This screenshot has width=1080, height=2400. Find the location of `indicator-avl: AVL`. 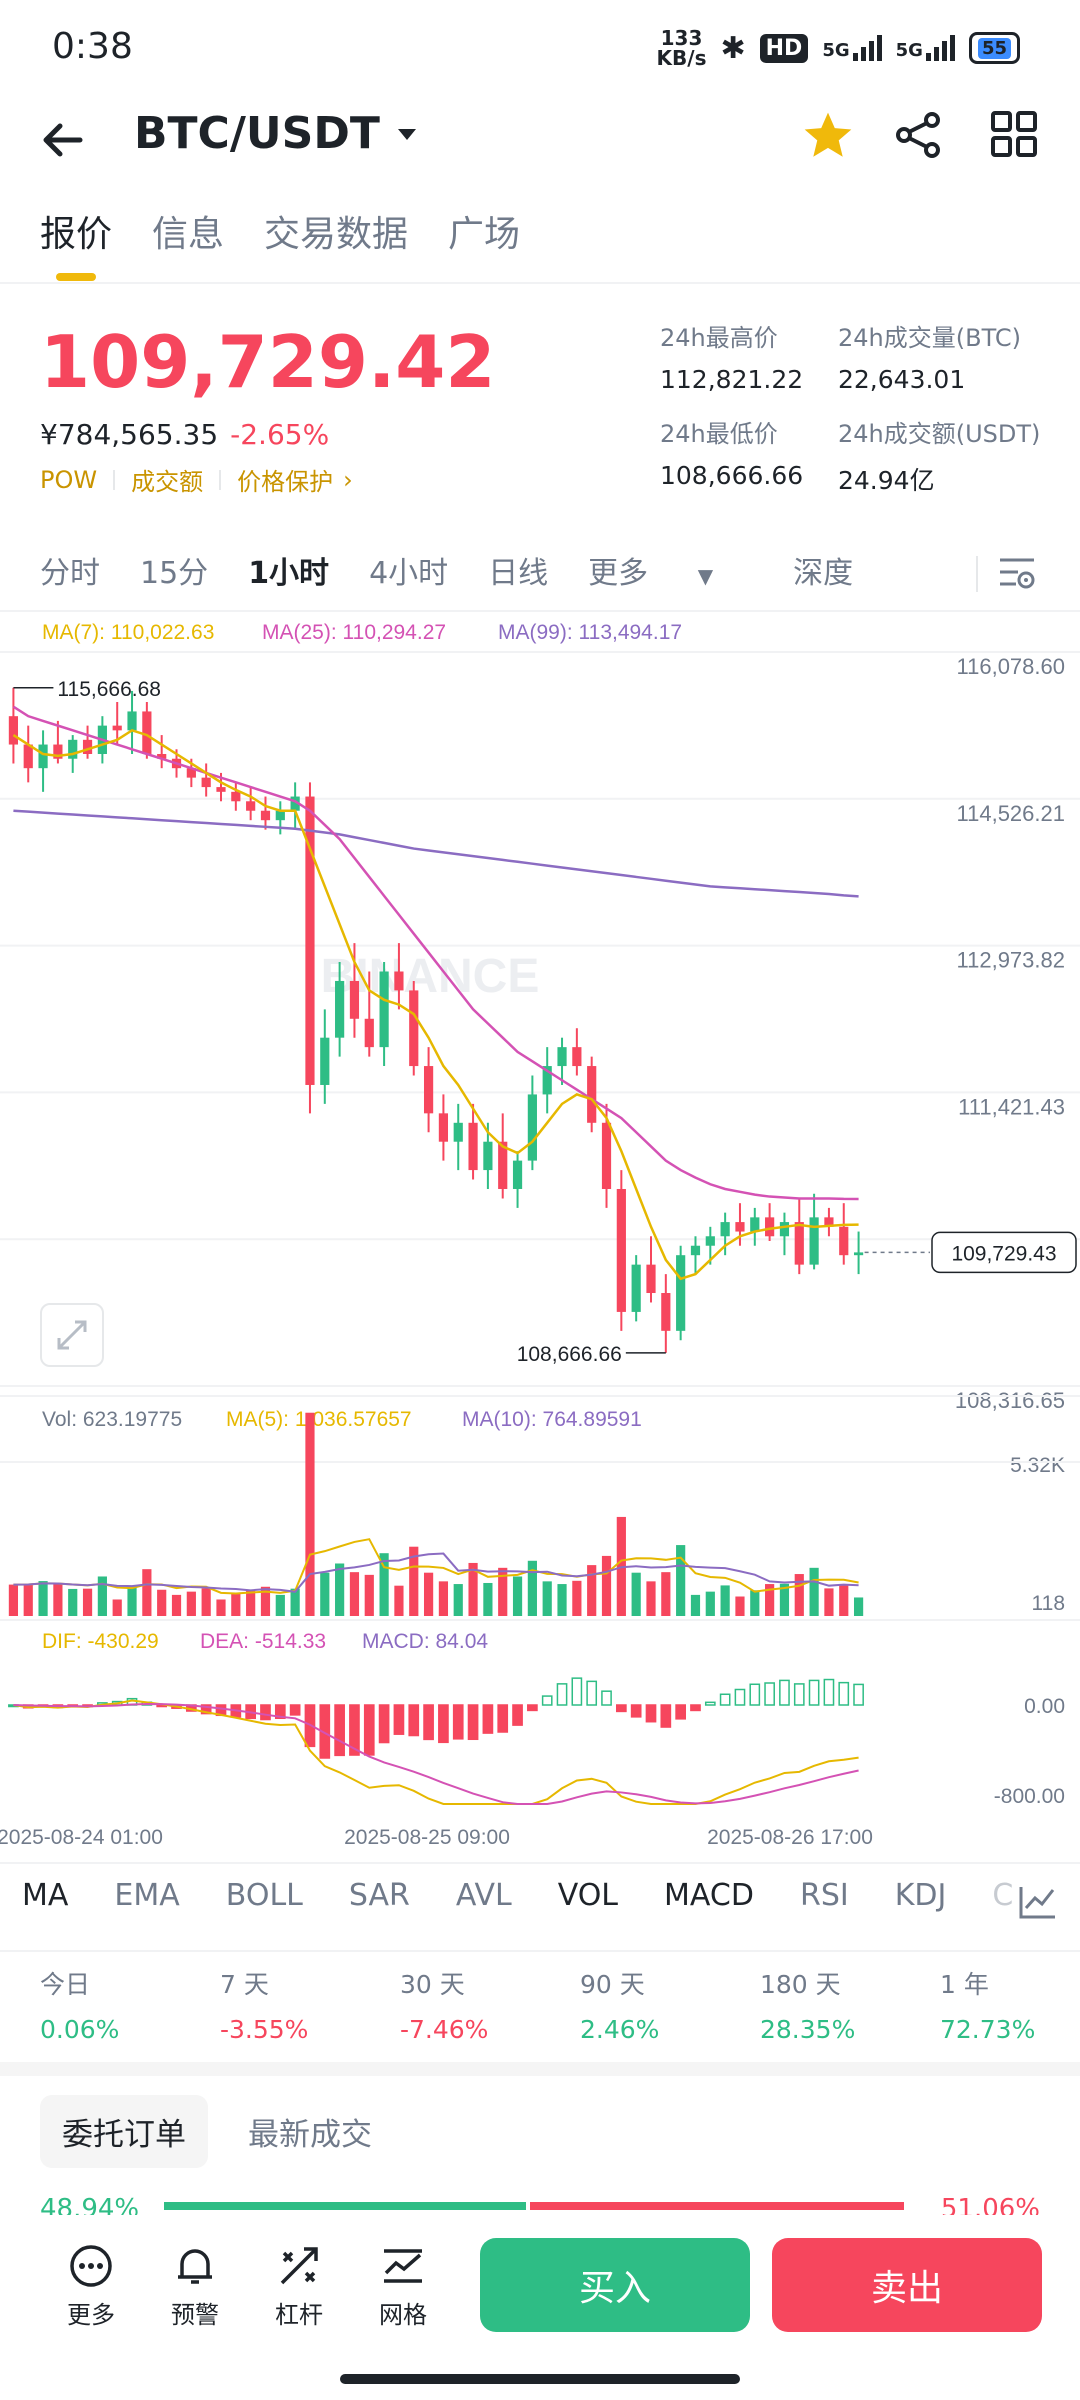

indicator-avl: AVL is located at coordinates (483, 1895).